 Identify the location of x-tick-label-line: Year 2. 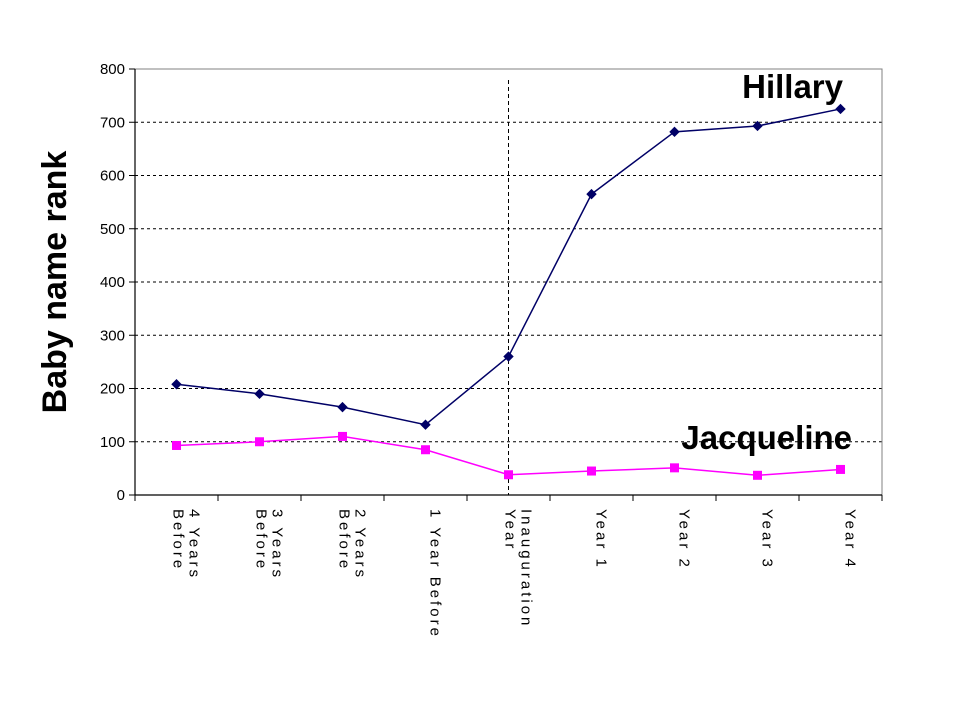
(684, 539).